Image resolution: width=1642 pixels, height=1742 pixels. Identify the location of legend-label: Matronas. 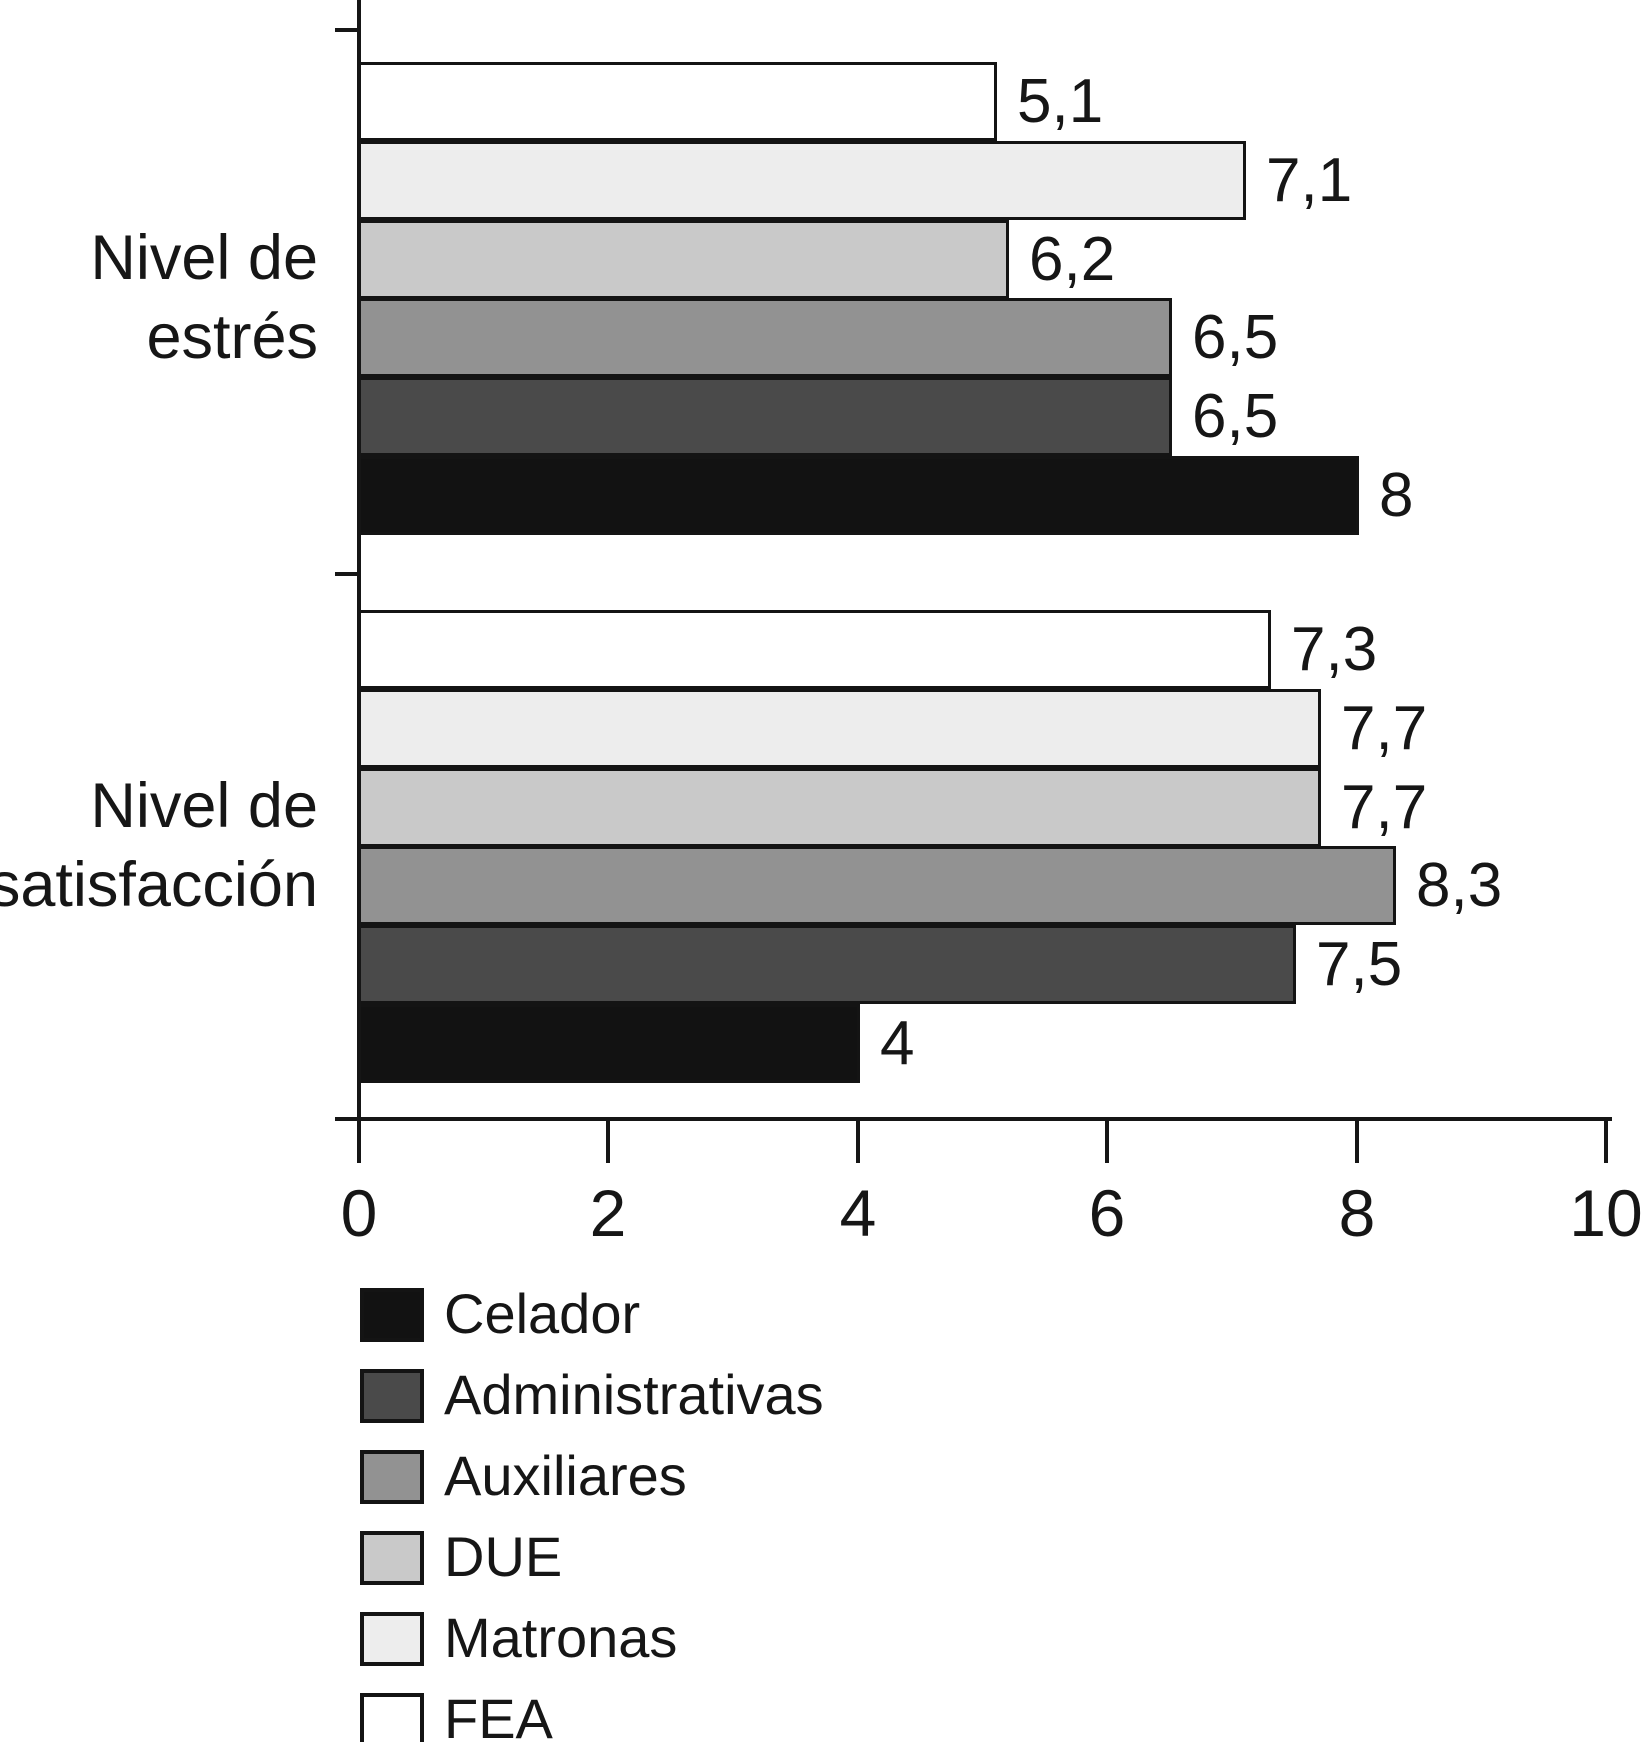
(561, 1637).